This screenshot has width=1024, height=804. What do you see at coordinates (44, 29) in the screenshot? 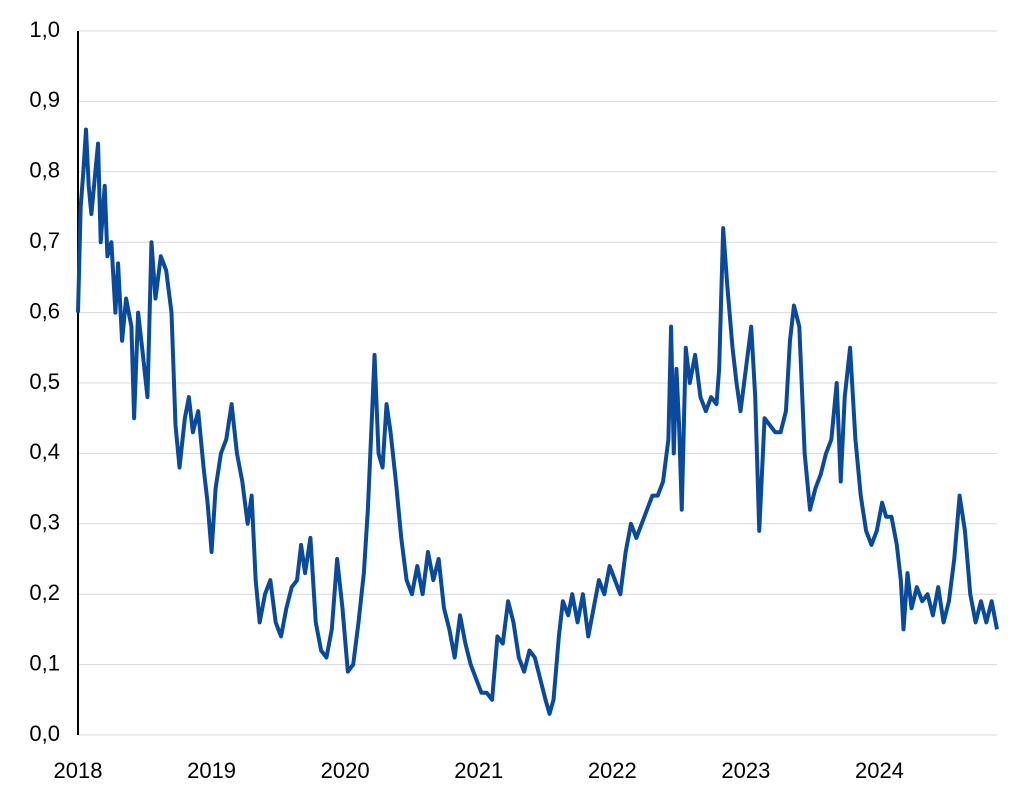
I see `y-tick-label: 1,0` at bounding box center [44, 29].